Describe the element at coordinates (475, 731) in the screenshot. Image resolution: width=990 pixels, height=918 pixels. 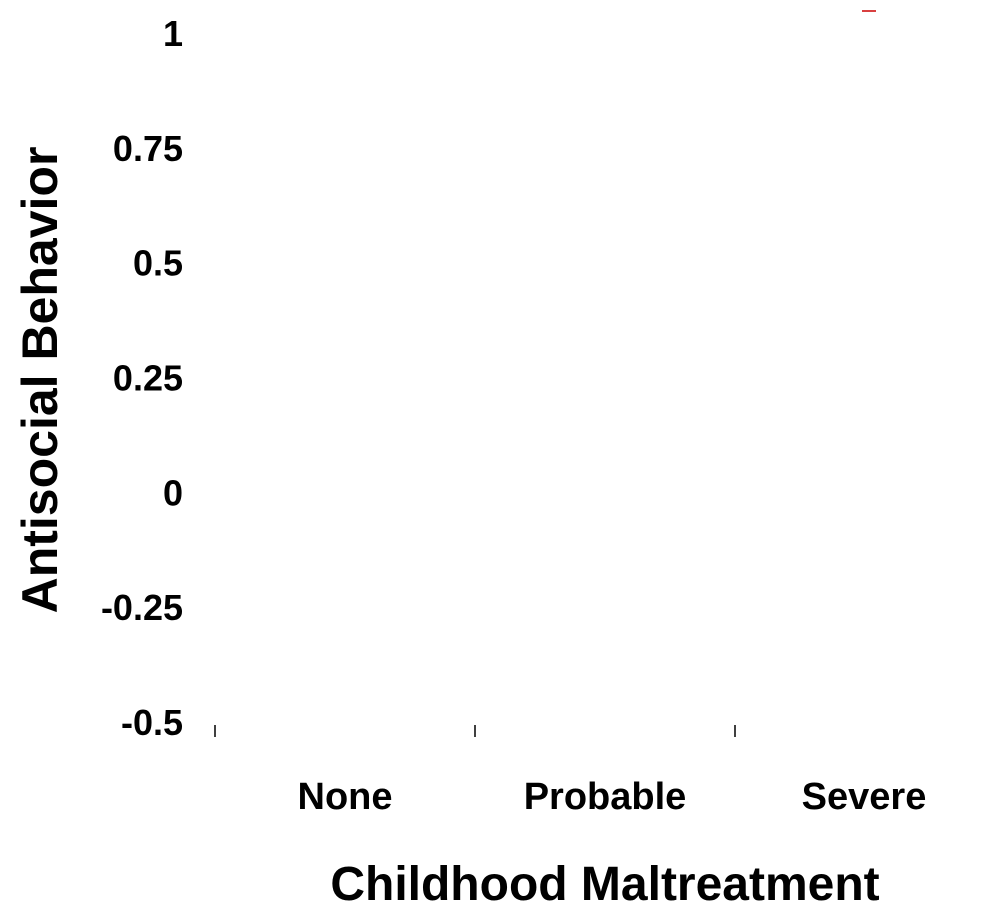
I see `x-axis-ticks` at that location.